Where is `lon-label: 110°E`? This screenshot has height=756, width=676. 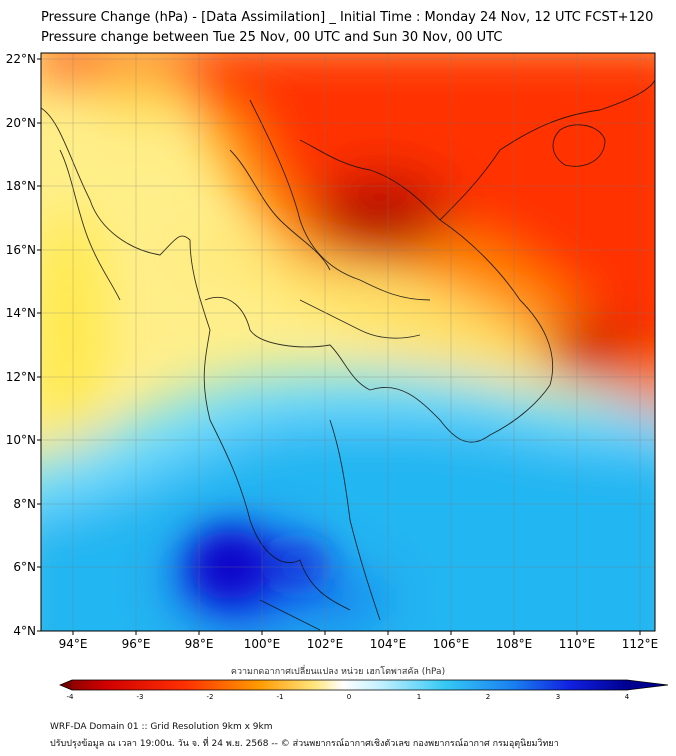 lon-label: 110°E is located at coordinates (577, 644).